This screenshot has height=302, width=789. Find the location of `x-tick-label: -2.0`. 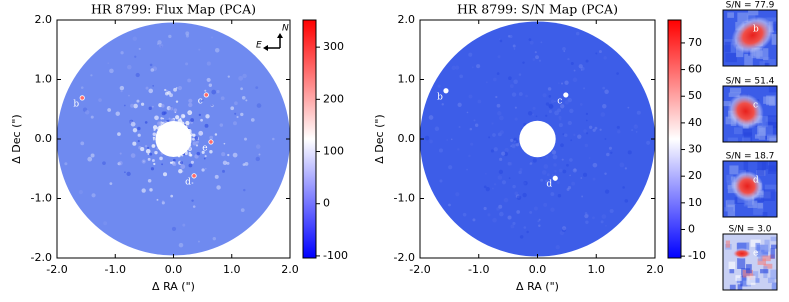

x-tick-label: -2.0 is located at coordinates (56, 269).